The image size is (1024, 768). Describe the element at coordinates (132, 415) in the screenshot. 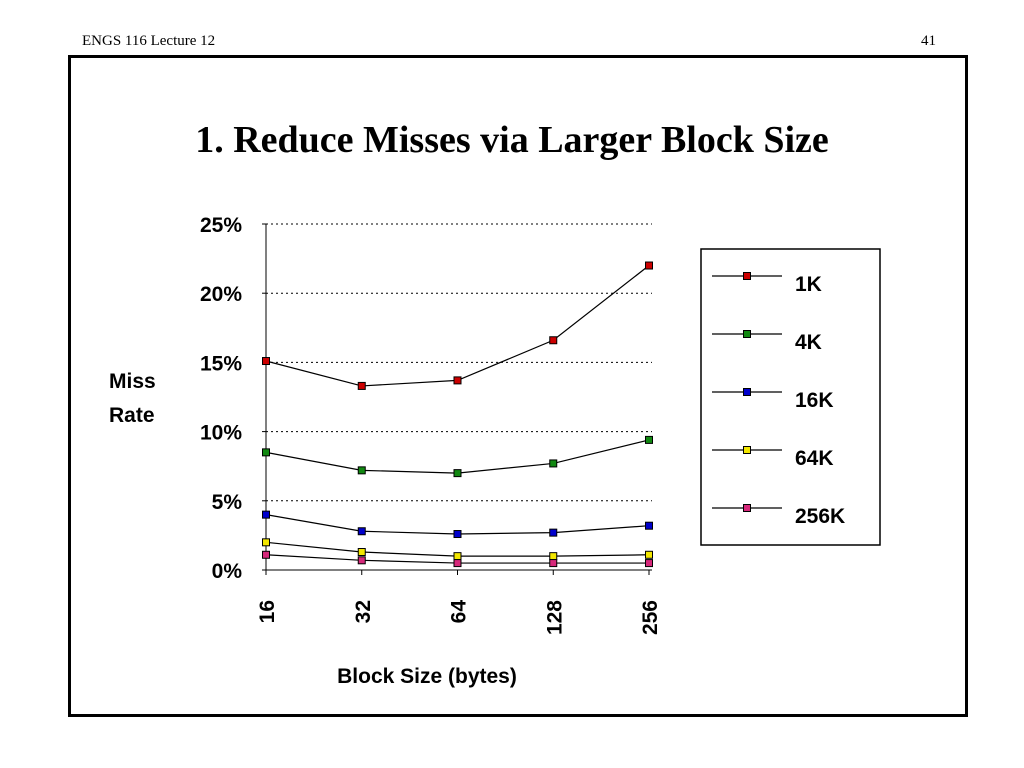

I see `y-axis-label-line-2: Rate` at that location.